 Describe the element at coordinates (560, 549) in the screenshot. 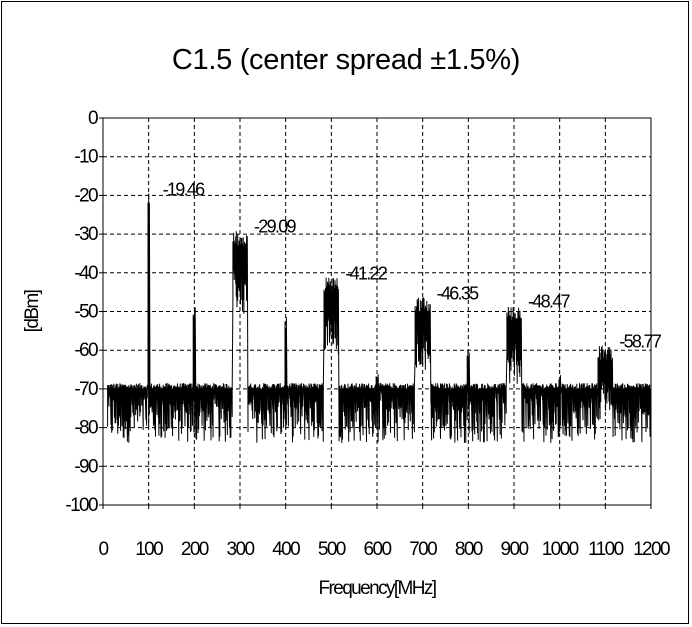

I see `x-tick-label: 1000` at that location.